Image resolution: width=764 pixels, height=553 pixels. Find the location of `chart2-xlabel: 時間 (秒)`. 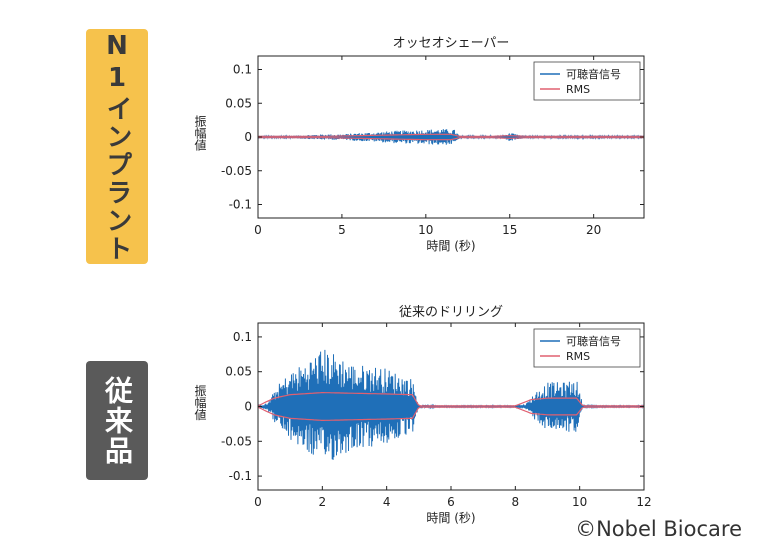

chart2-xlabel: 時間 (秒) is located at coordinates (450, 518).